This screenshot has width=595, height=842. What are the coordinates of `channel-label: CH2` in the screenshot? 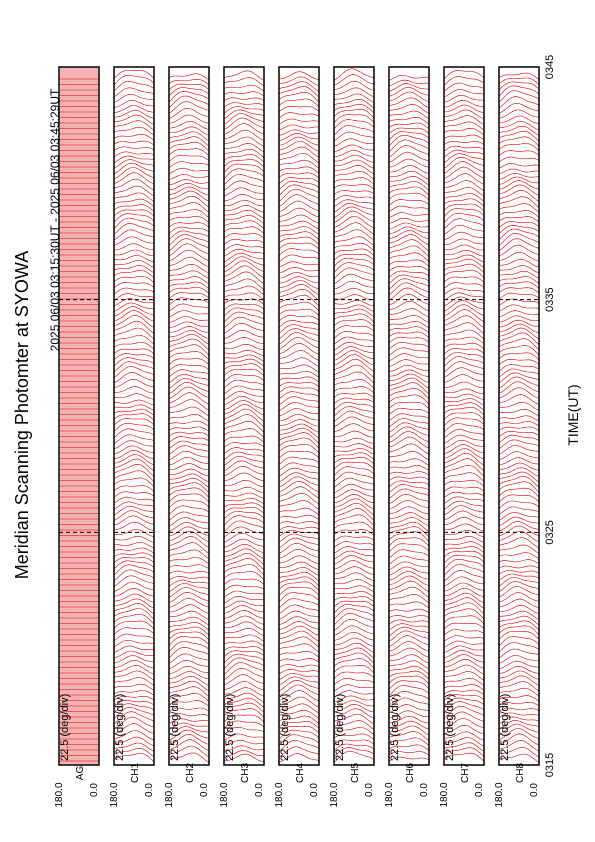 It's located at (190, 773).